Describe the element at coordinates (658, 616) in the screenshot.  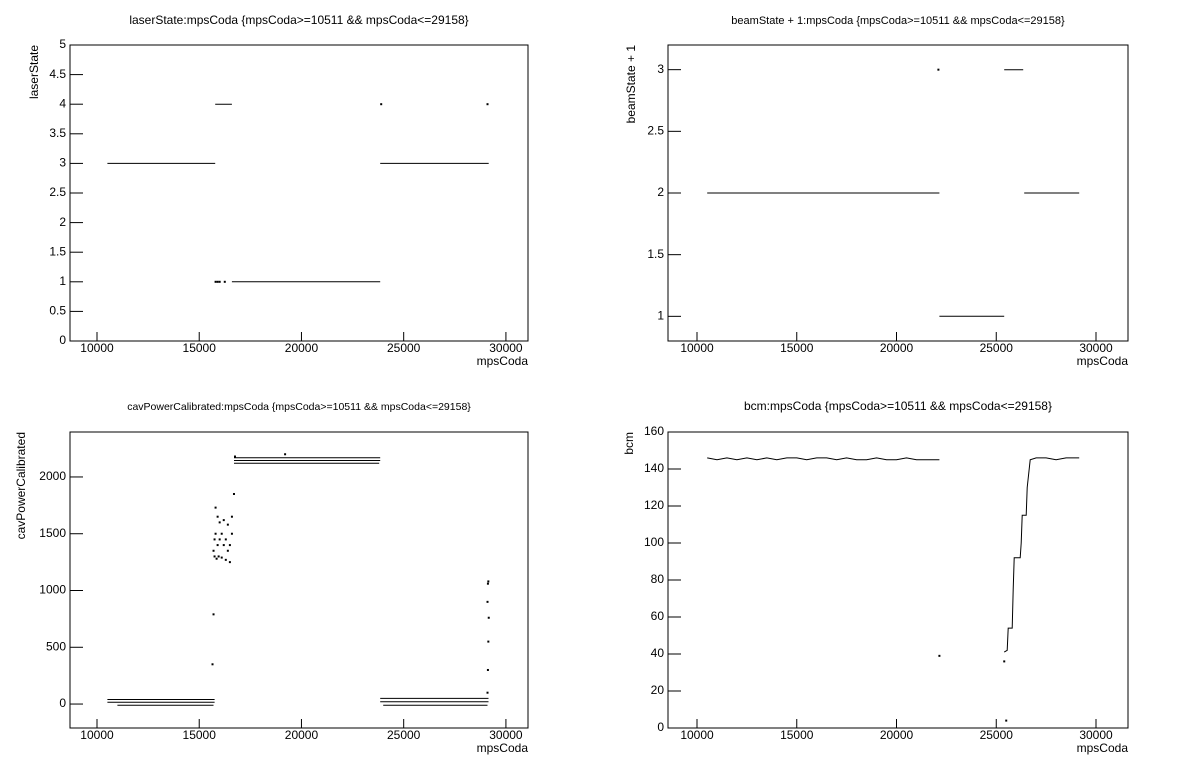
I see `y-tick-label: 60` at that location.